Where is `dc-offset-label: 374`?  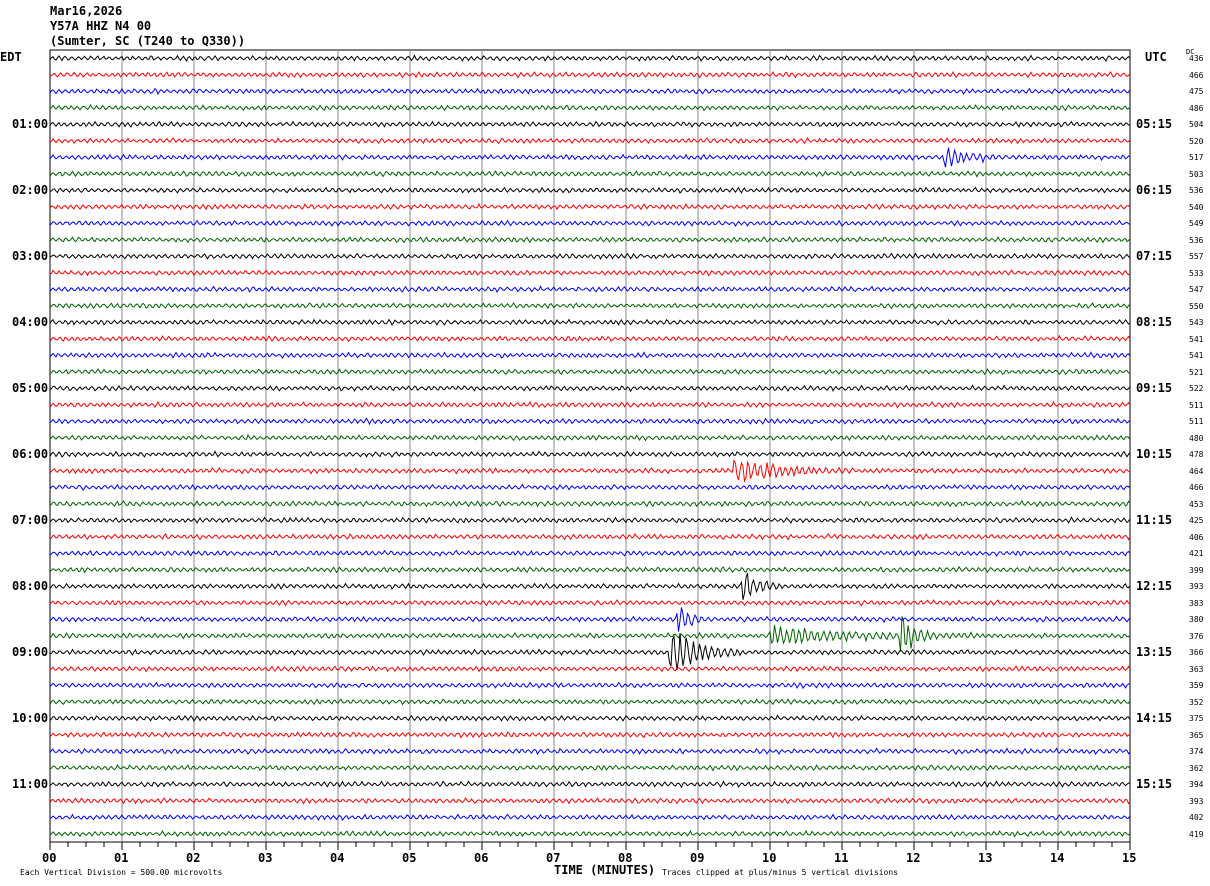 dc-offset-label: 374 is located at coordinates (1196, 752).